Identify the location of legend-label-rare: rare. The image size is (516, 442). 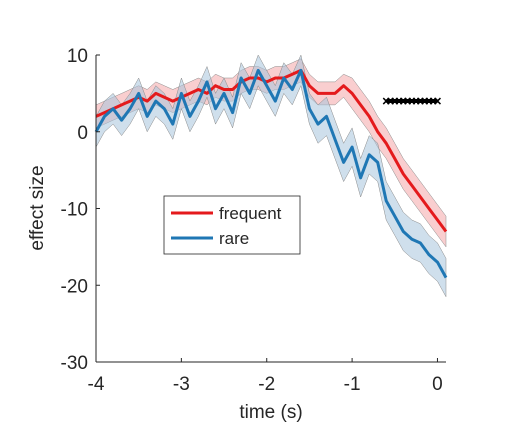
(234, 238).